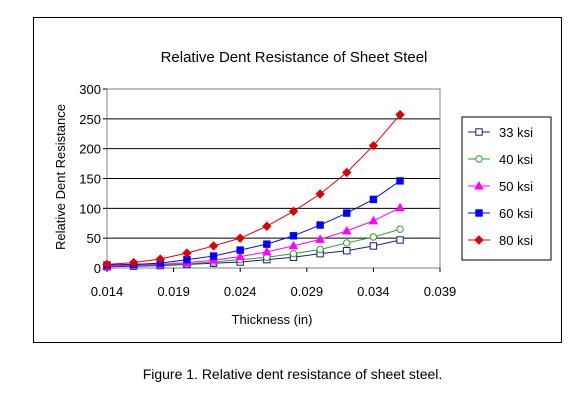 Image resolution: width=585 pixels, height=402 pixels. I want to click on x-tick-label: 0.029, so click(307, 291).